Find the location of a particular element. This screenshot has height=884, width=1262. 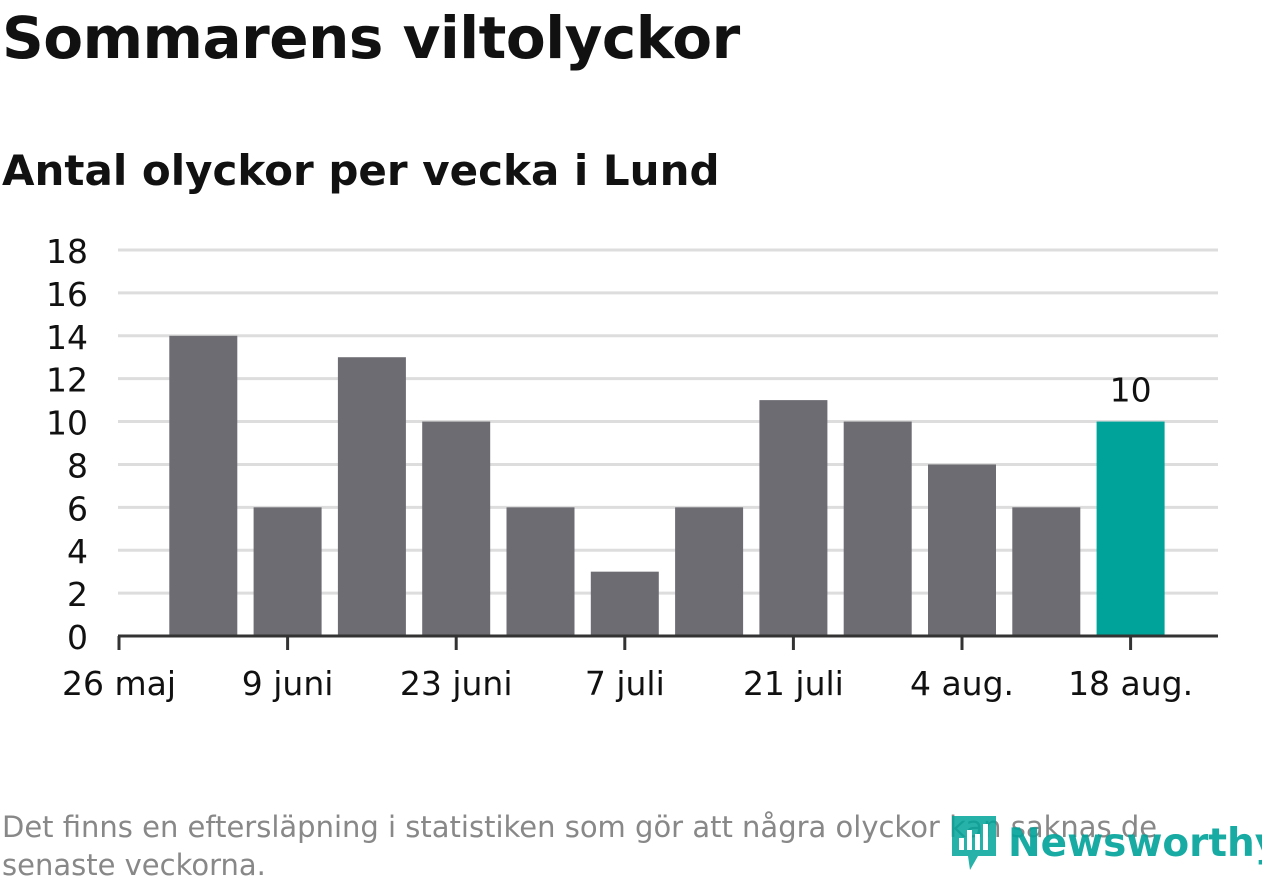

y-tick-label: 18 is located at coordinates (67, 251).